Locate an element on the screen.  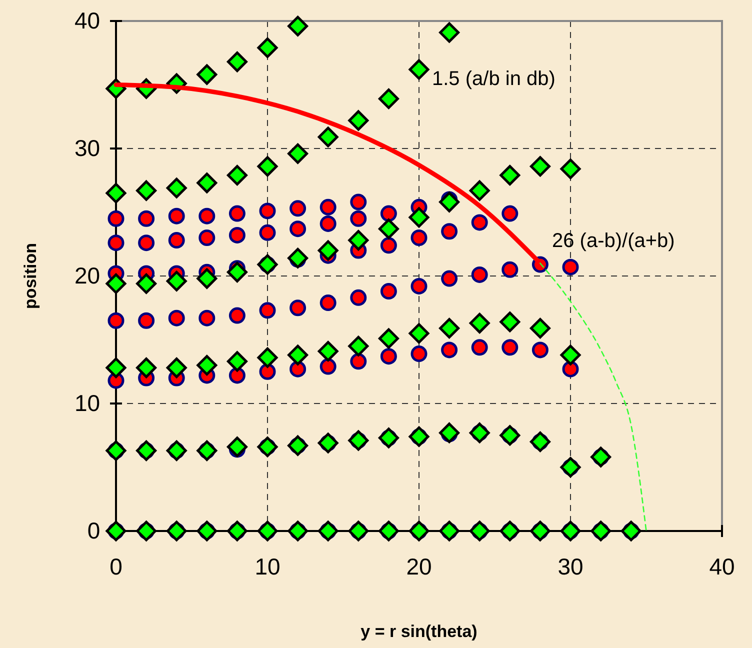
x-tick-label: 40 is located at coordinates (722, 567).